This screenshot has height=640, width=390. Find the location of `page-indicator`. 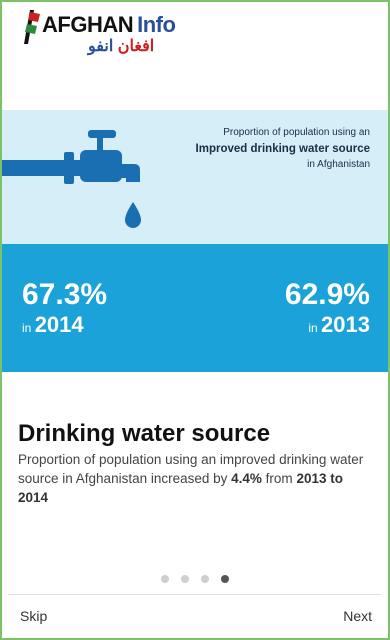

page-indicator is located at coordinates (195, 579).